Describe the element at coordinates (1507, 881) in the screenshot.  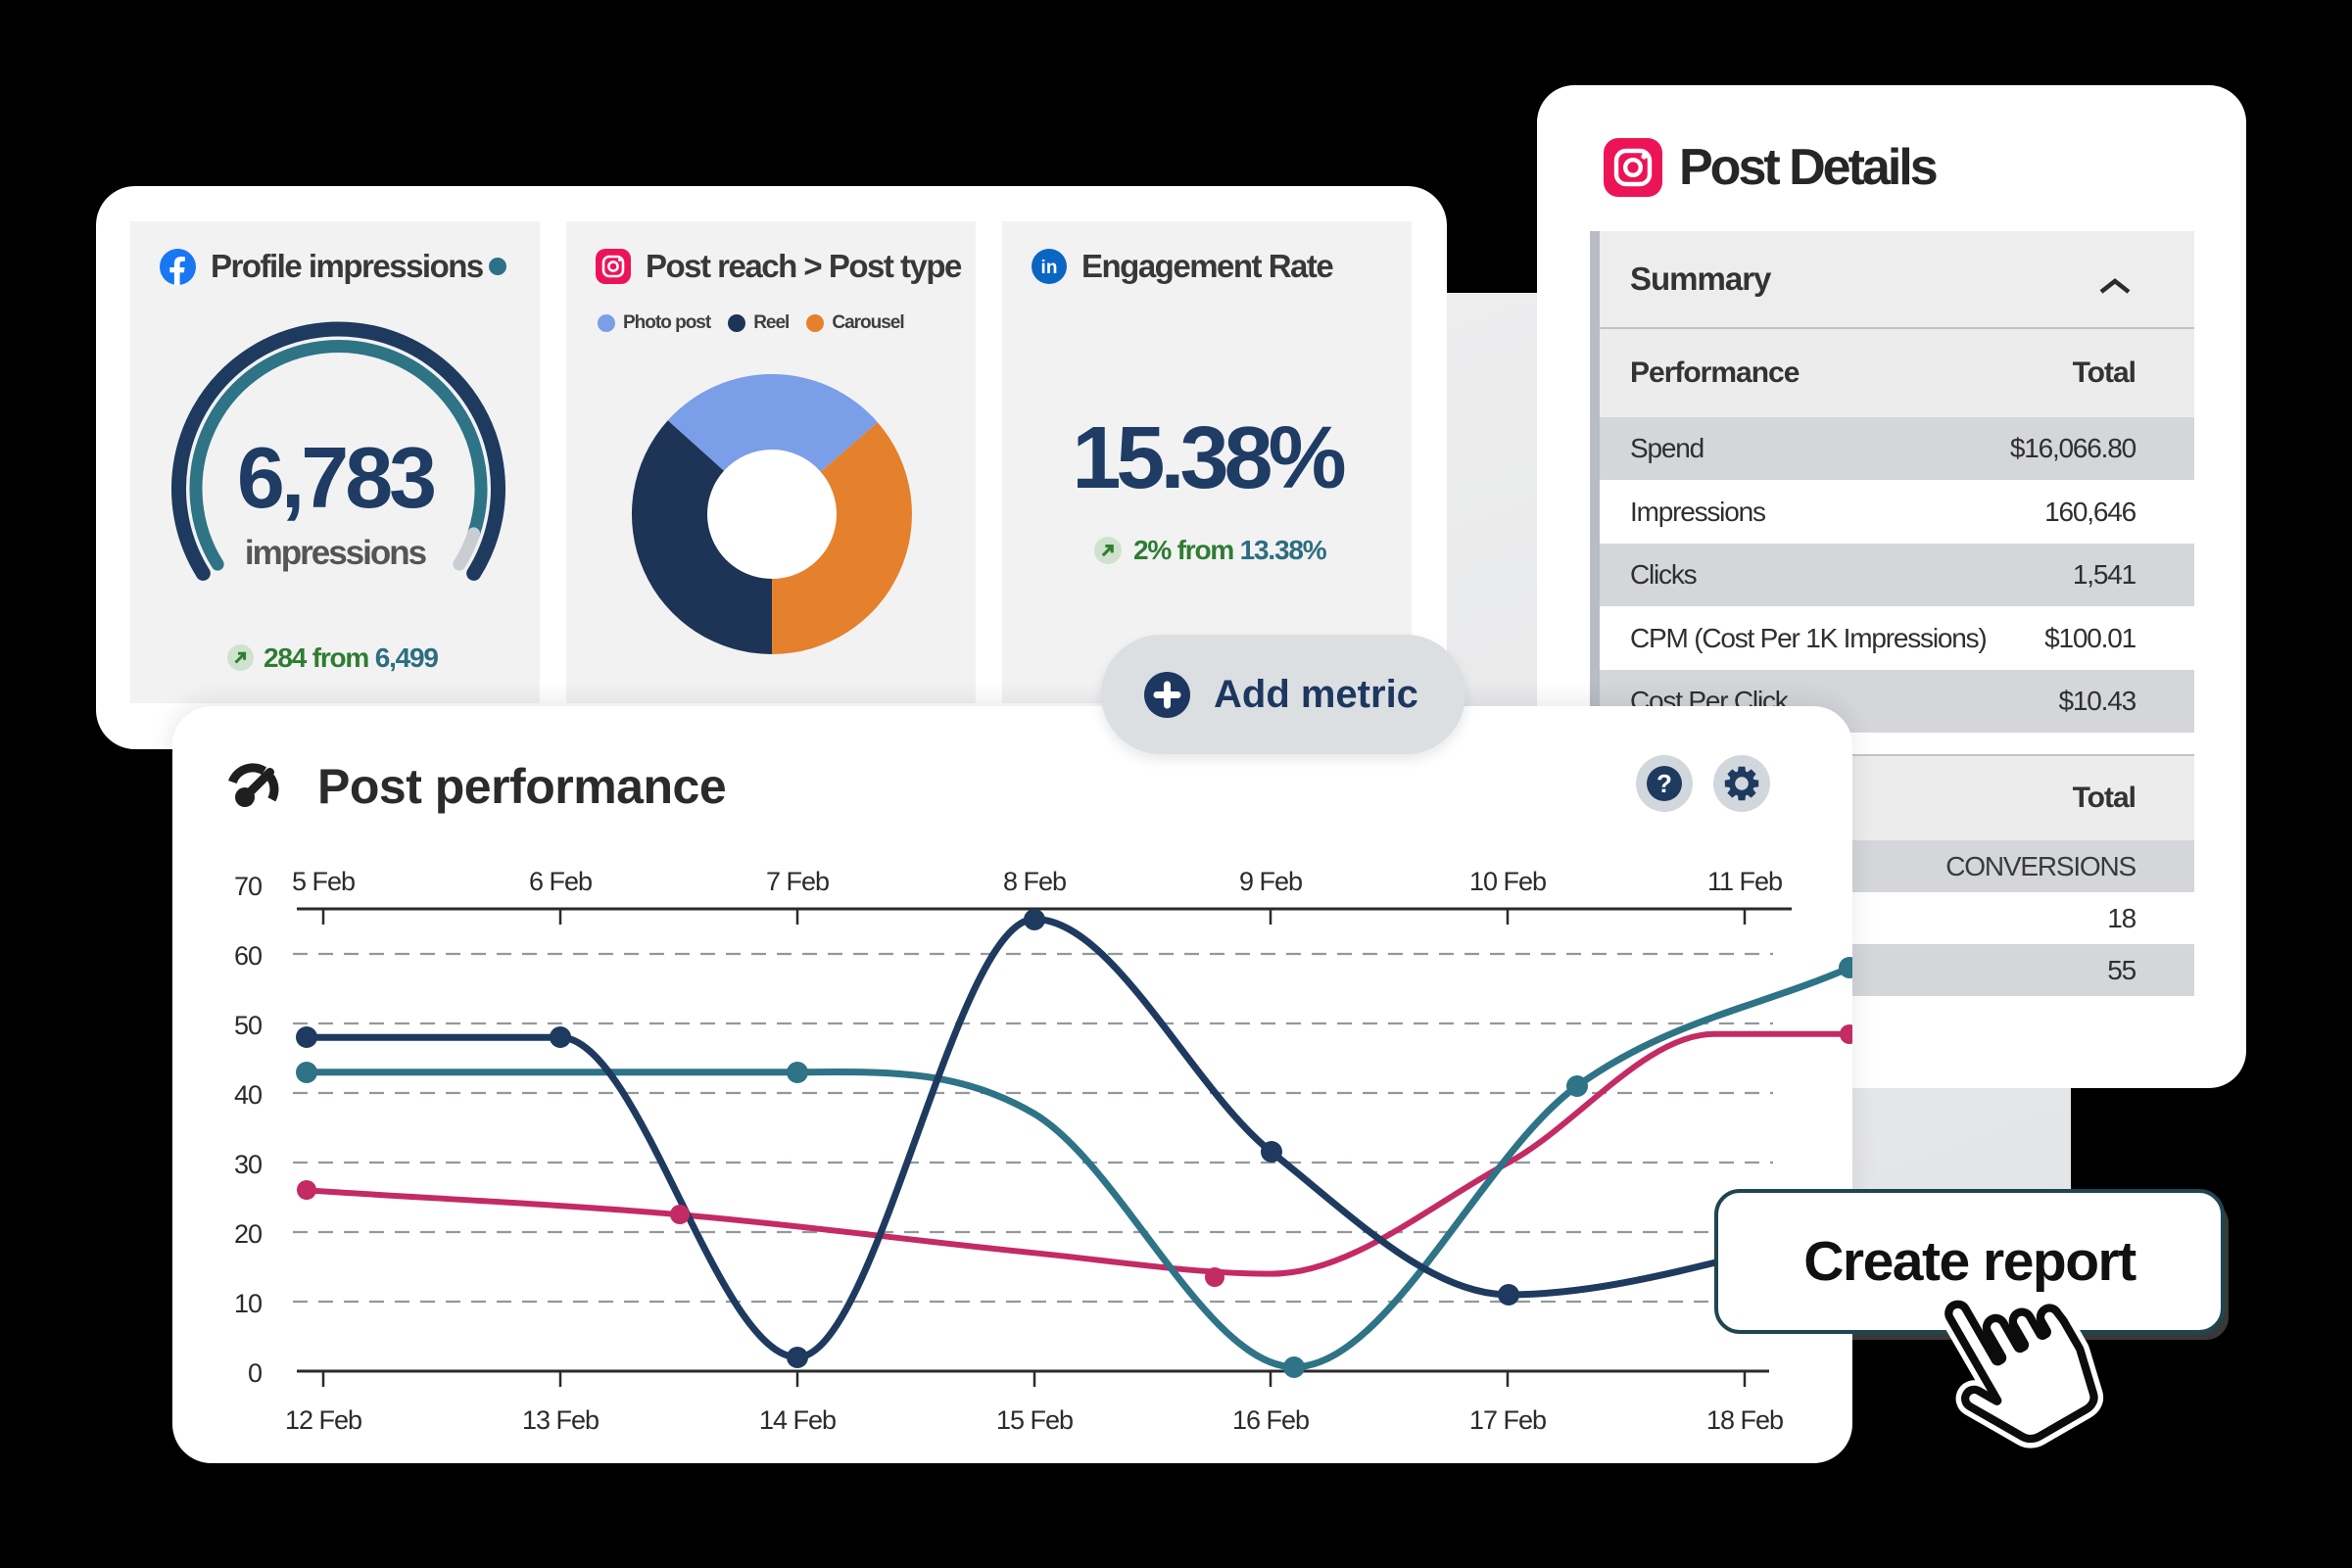
I see `svg-text: 10 Feb` at that location.